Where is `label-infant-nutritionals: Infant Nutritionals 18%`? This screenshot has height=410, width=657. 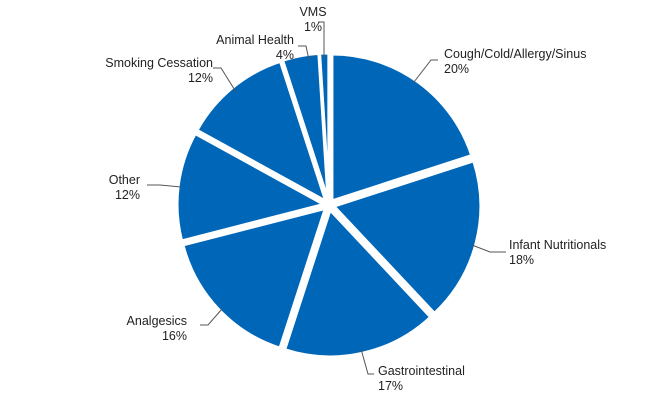 label-infant-nutritionals: Infant Nutritionals 18% is located at coordinates (557, 253).